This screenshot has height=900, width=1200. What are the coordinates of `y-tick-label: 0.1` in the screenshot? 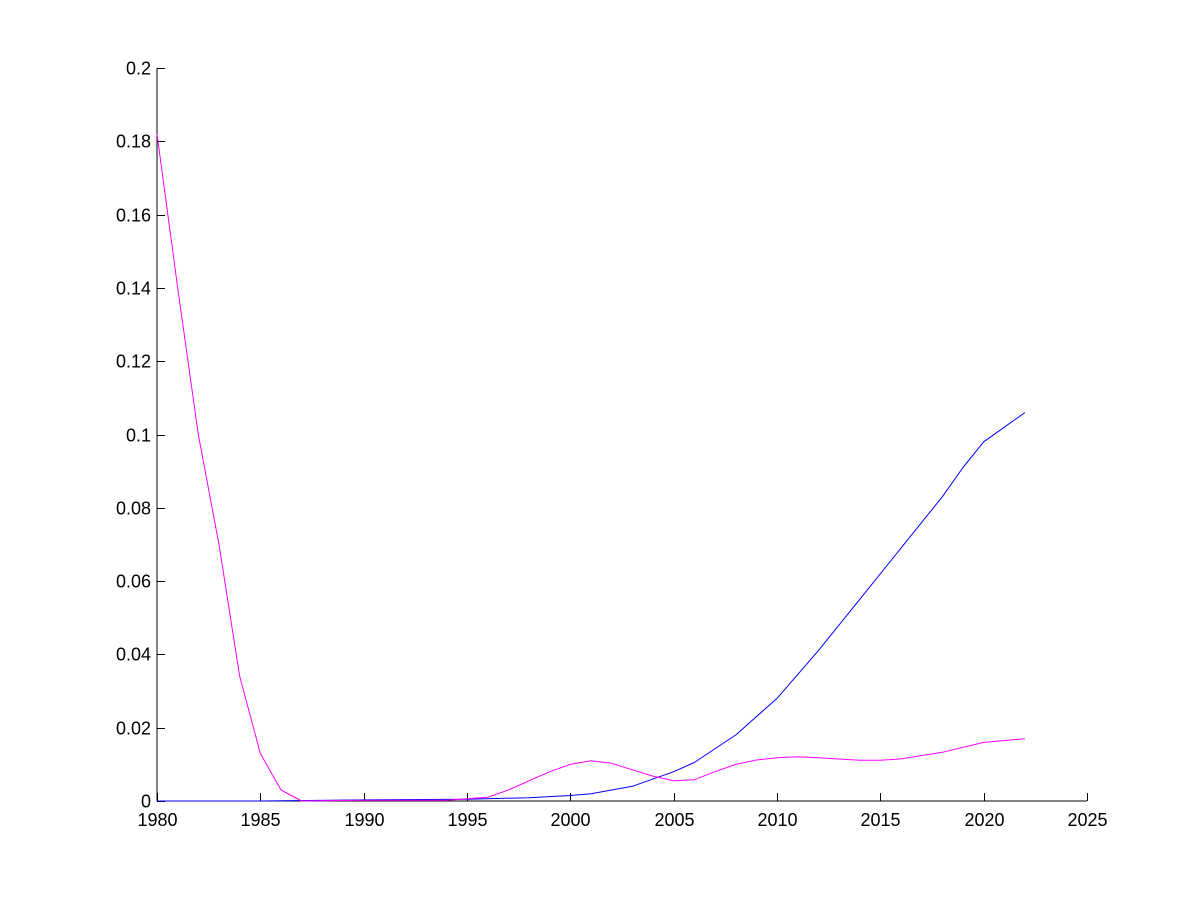 It's located at (138, 436).